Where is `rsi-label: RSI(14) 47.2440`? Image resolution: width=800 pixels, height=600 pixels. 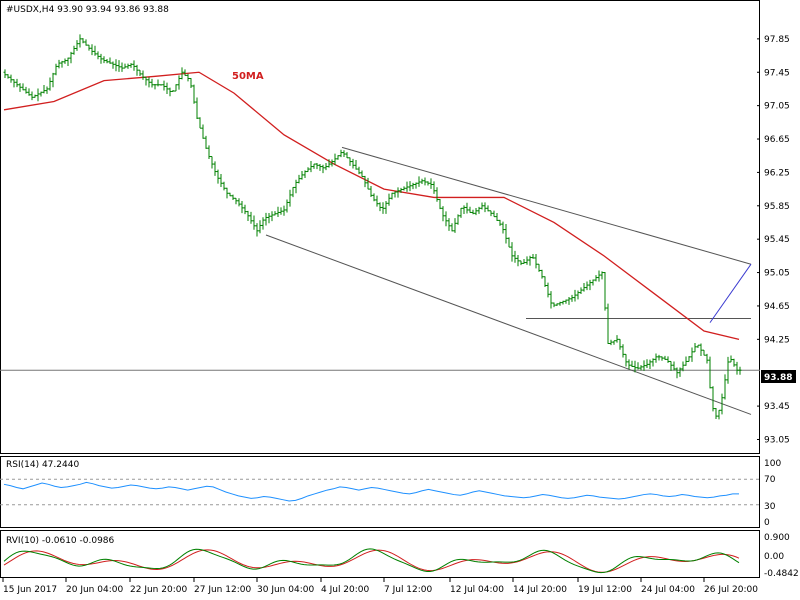
rsi-label: RSI(14) 47.2440 is located at coordinates (42, 465).